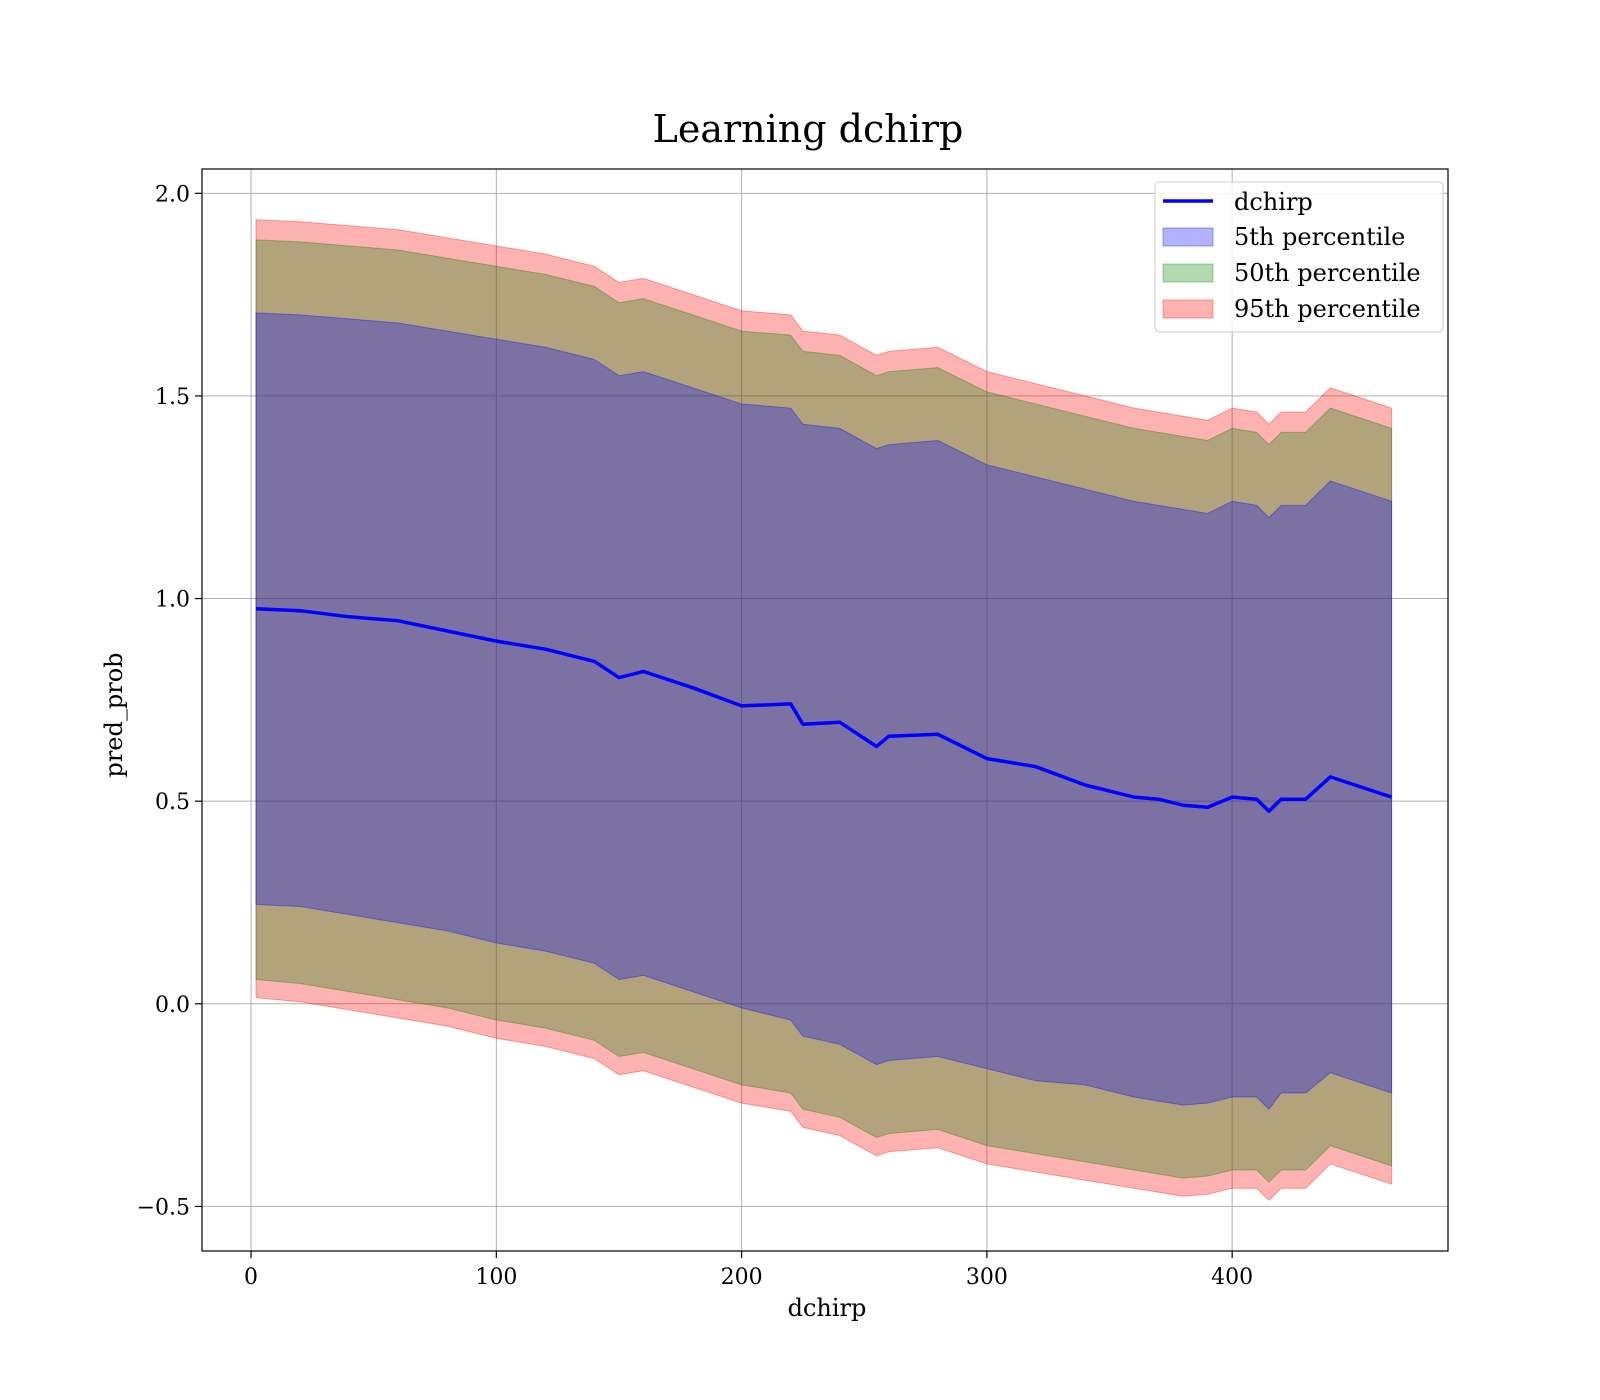 This screenshot has height=1400, width=1600. I want to click on y-tick-label: 2.0, so click(172, 194).